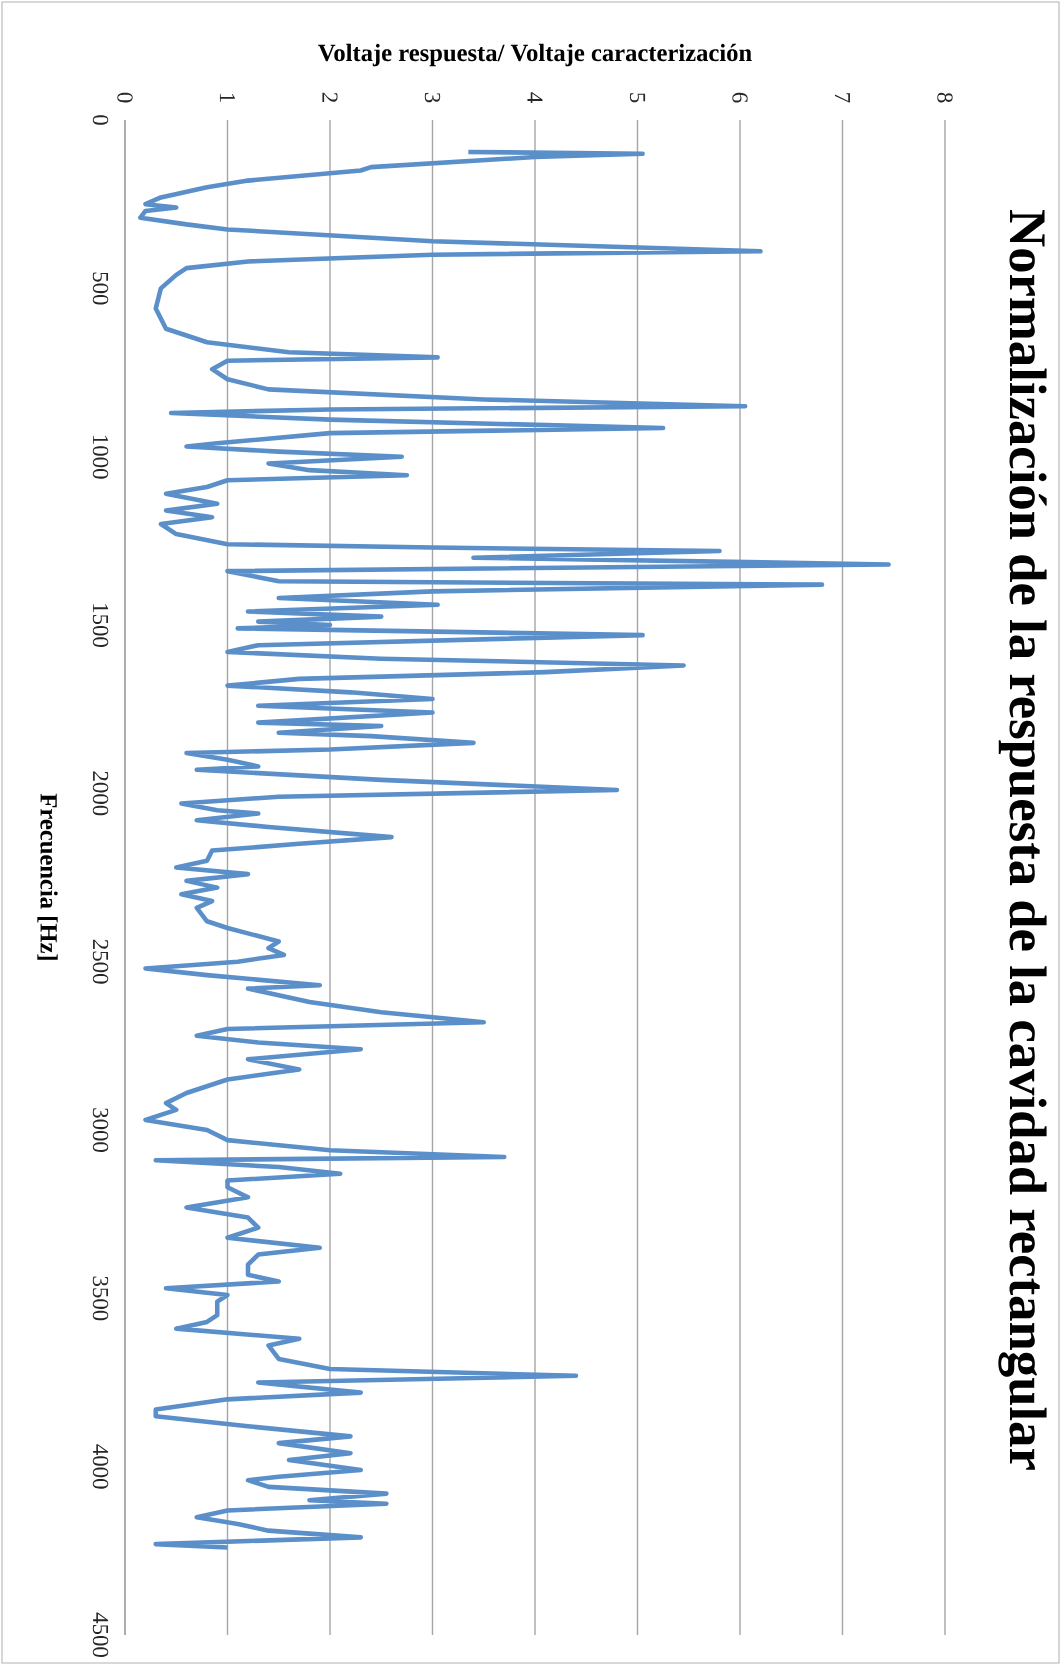 The width and height of the screenshot is (1061, 1665). I want to click on y-tick-label: 500, so click(100, 288).